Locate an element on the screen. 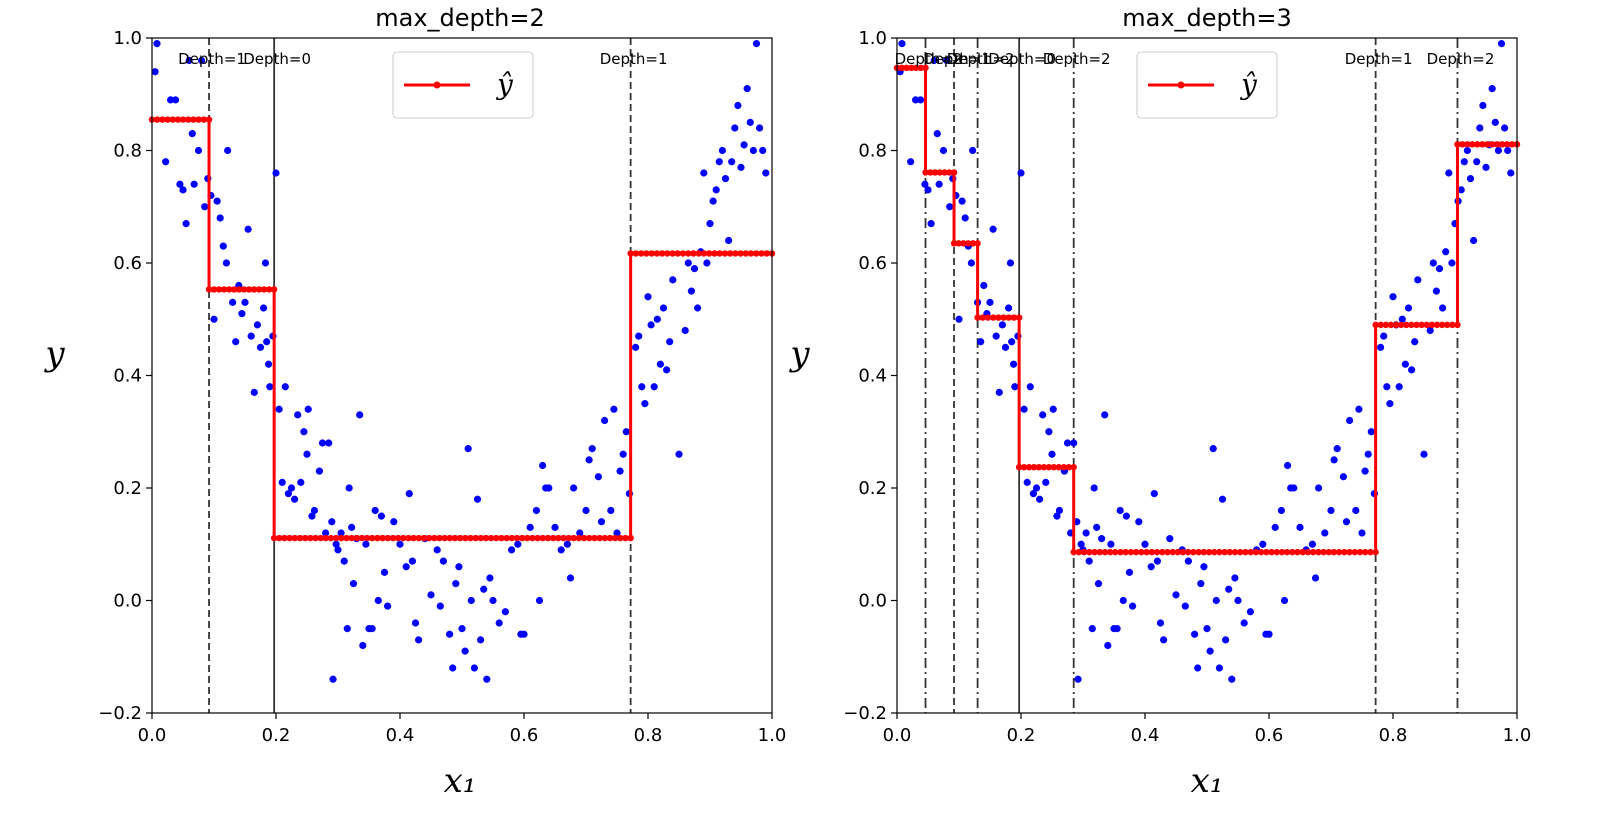 This screenshot has height=829, width=1603. legend: ŷ is located at coordinates (1207, 85).